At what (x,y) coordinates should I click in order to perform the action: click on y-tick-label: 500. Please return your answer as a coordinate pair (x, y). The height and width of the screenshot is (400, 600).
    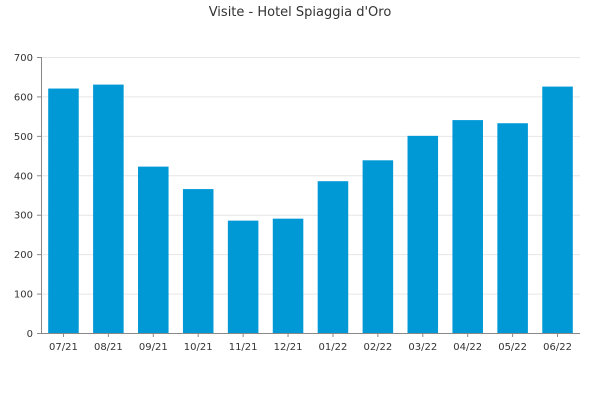
    Looking at the image, I should click on (23, 137).